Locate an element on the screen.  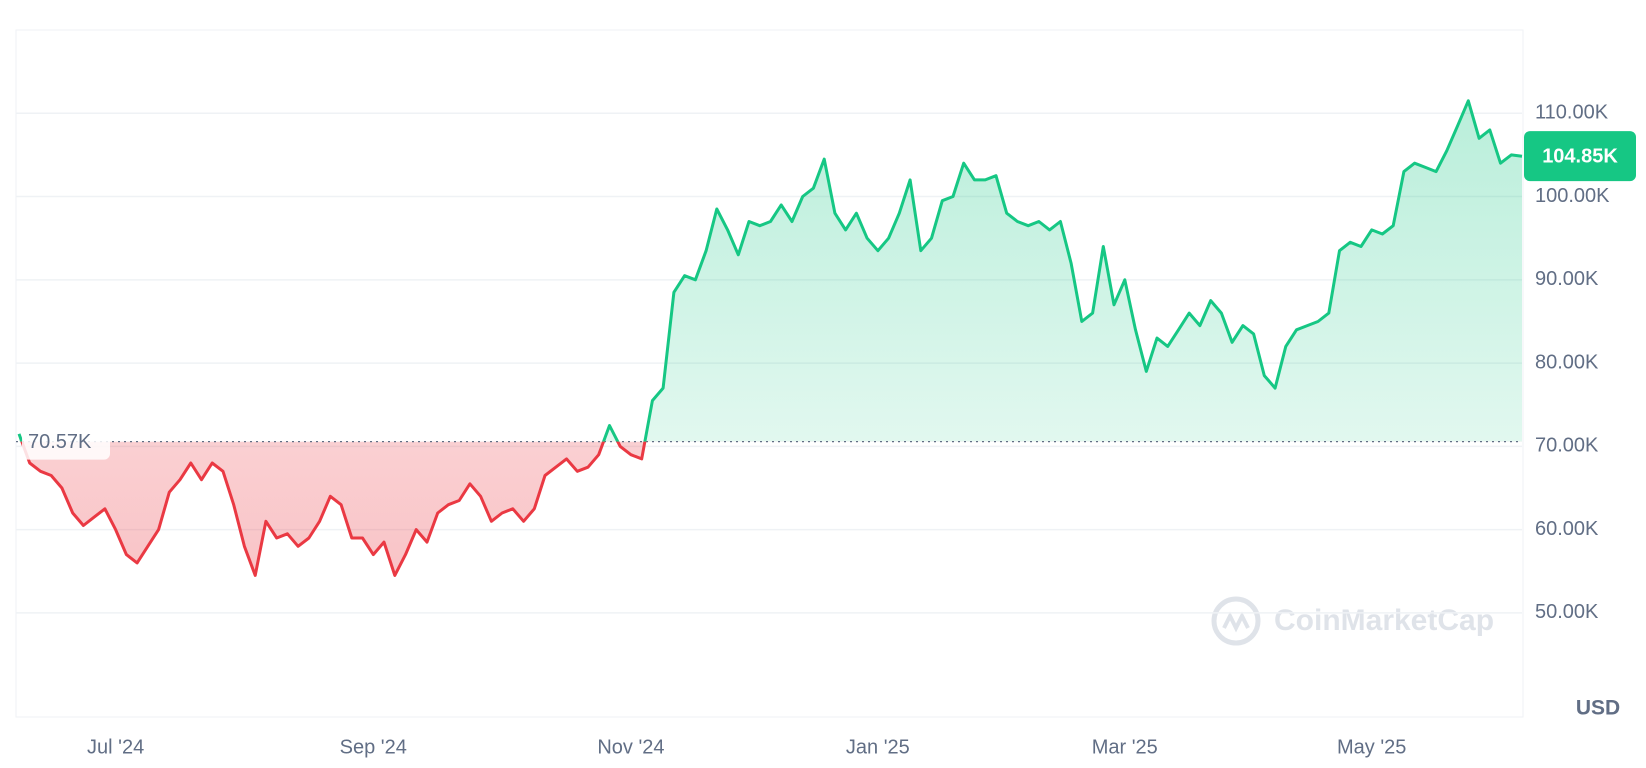
x-tick-label: Nov '24 is located at coordinates (630, 747).